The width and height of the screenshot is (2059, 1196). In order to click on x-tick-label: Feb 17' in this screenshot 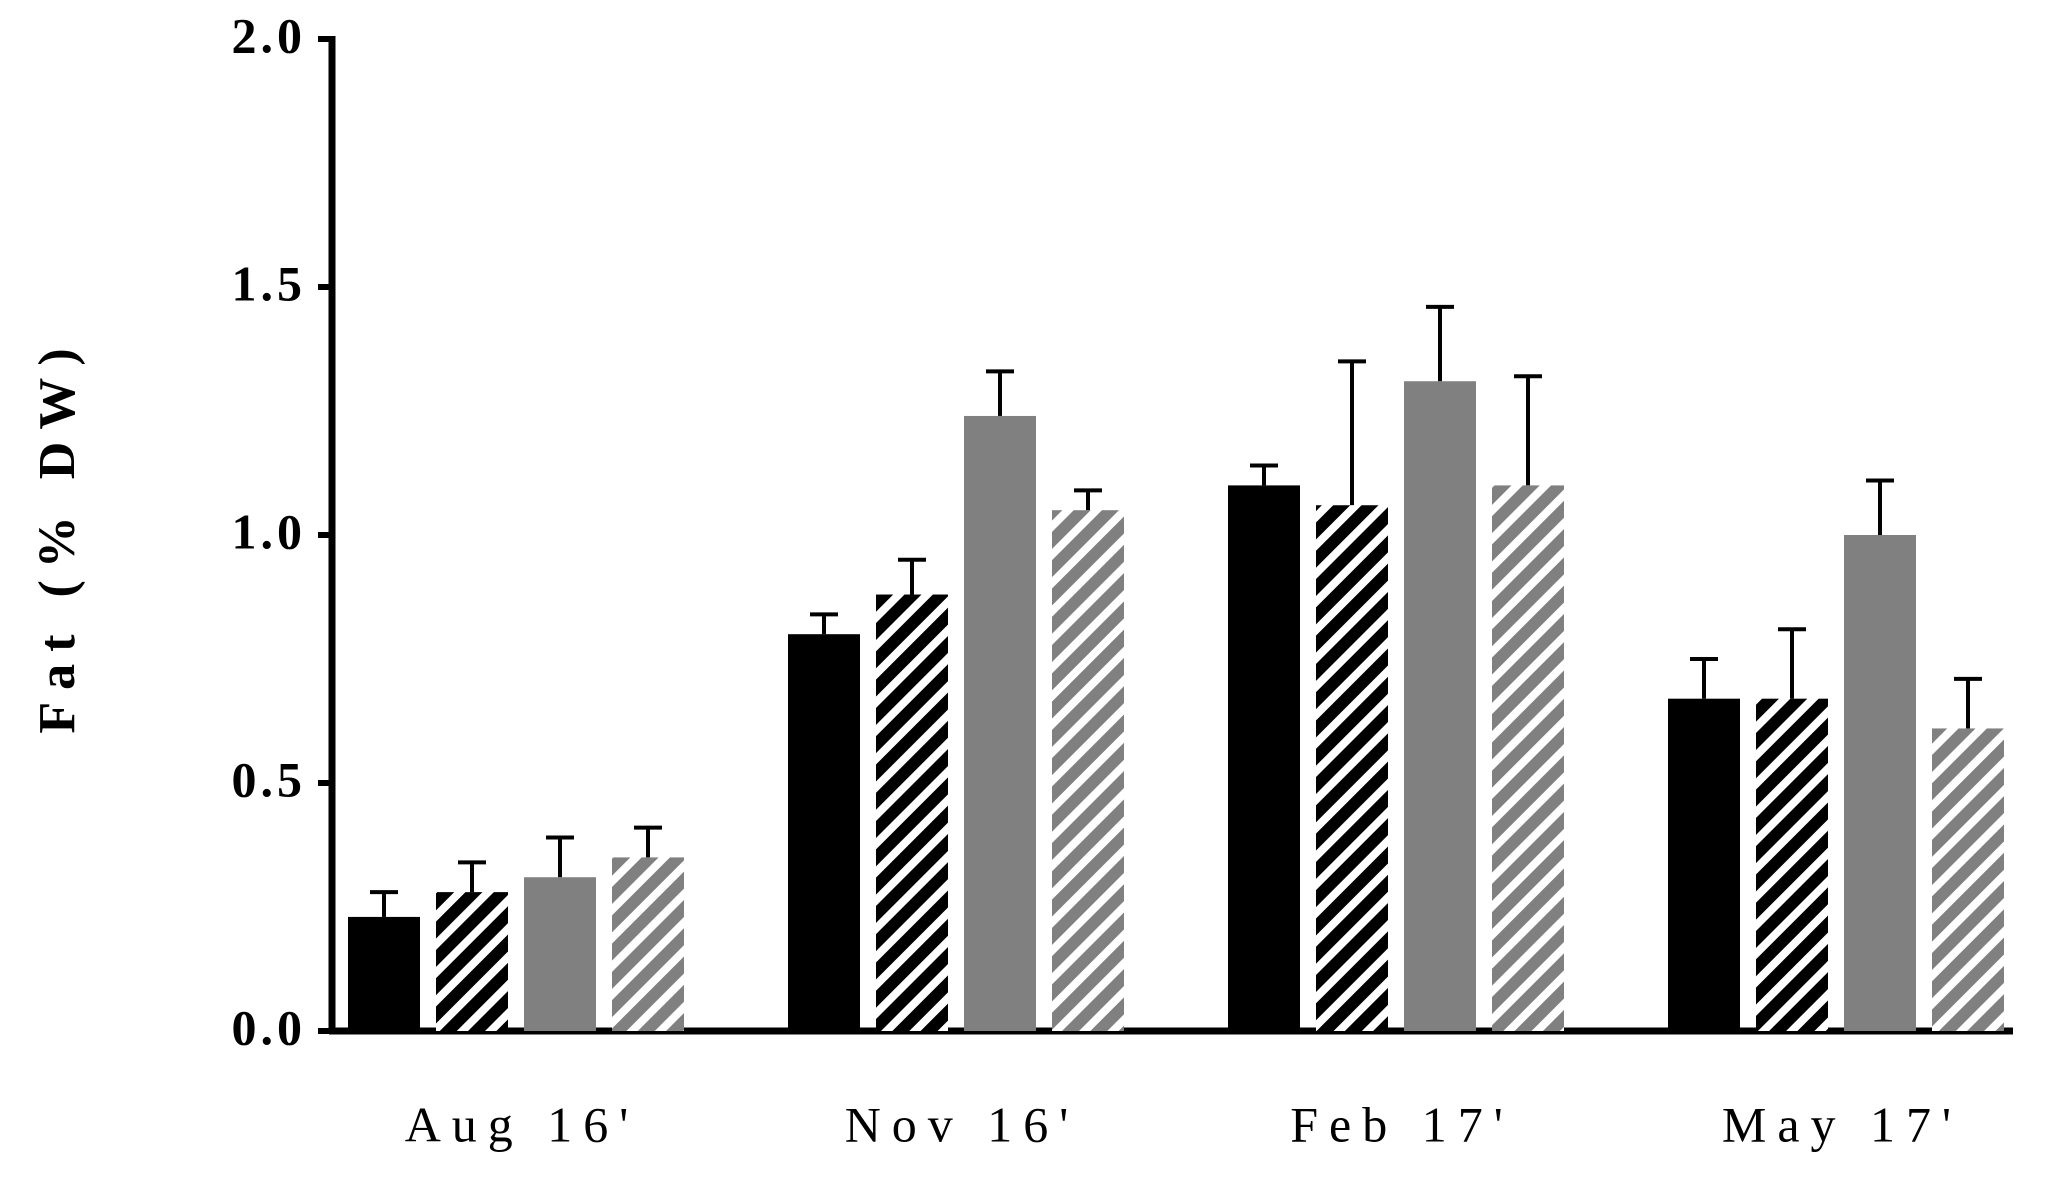, I will do `click(1402, 1124)`.